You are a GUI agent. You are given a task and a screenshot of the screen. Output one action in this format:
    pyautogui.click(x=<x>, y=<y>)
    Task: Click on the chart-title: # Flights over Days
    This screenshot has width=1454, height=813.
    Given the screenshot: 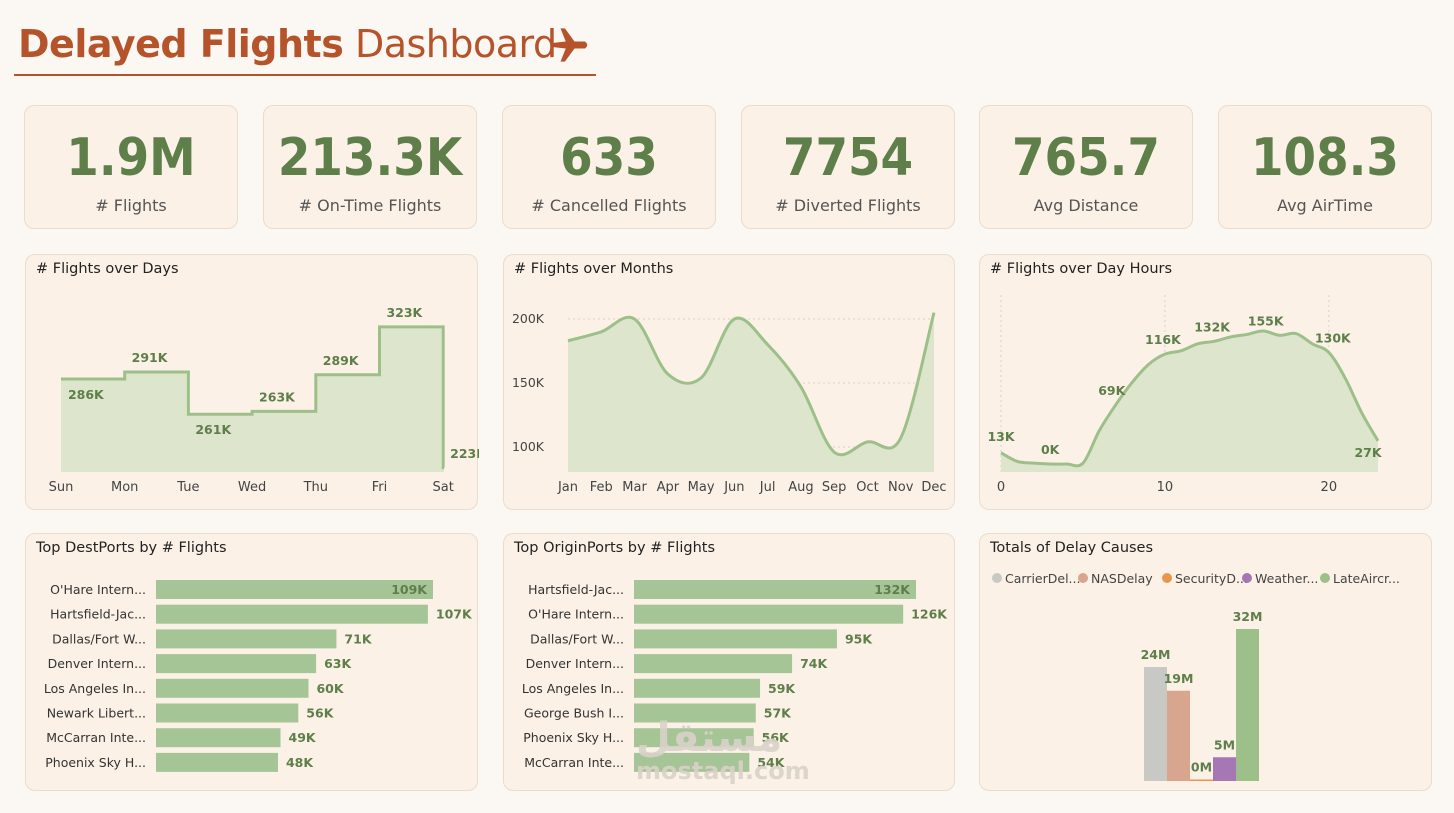 What is the action you would take?
    pyautogui.click(x=107, y=269)
    